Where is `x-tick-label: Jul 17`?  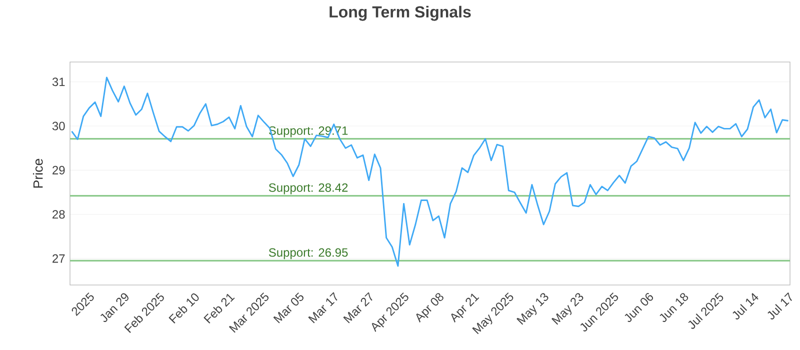
x-tick-label: Jul 17 is located at coordinates (780, 306).